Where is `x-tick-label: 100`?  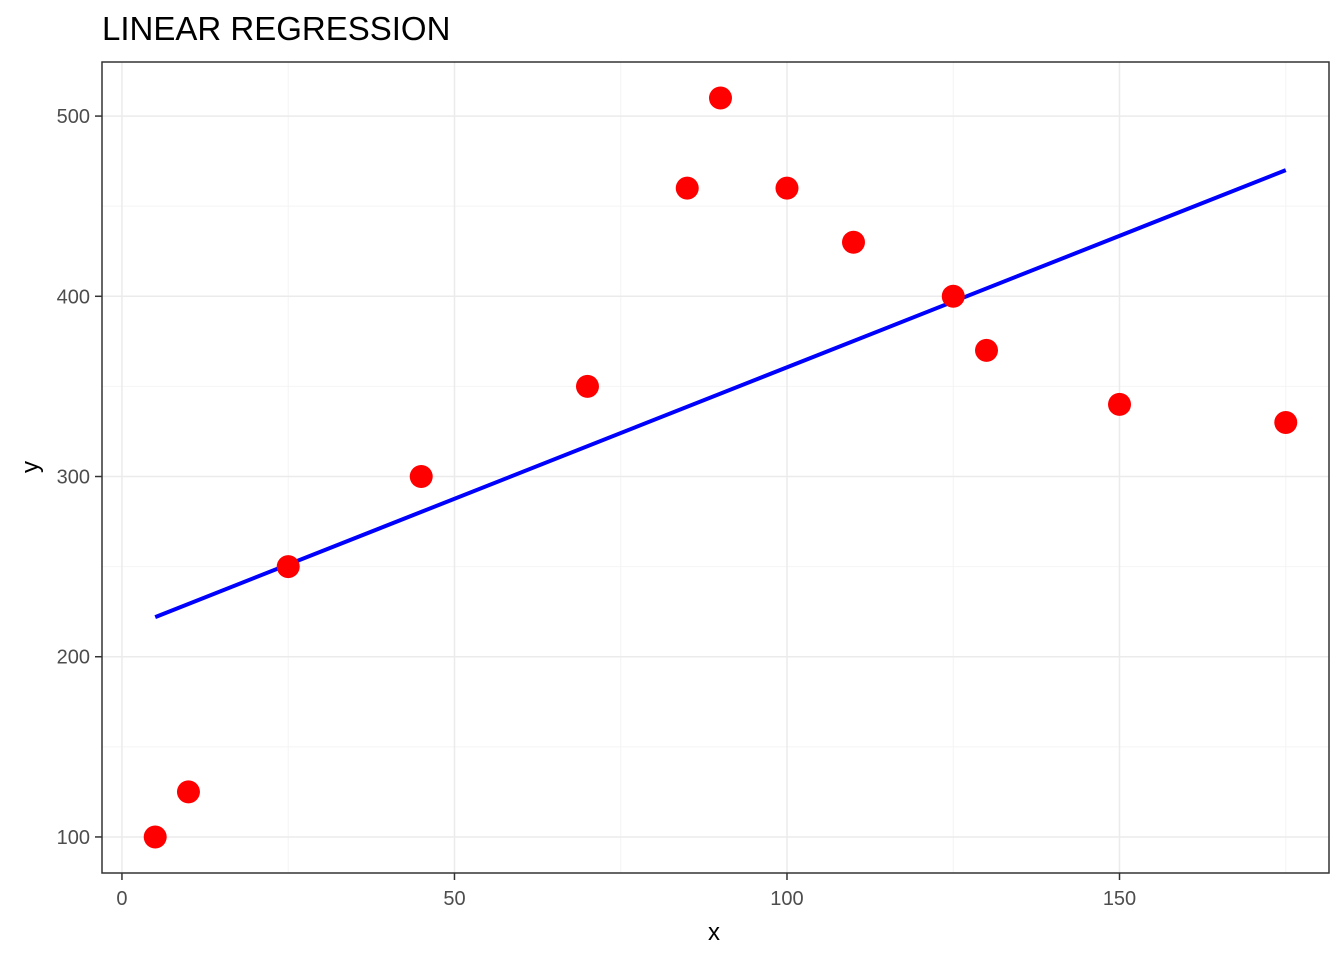
x-tick-label: 100 is located at coordinates (786, 899).